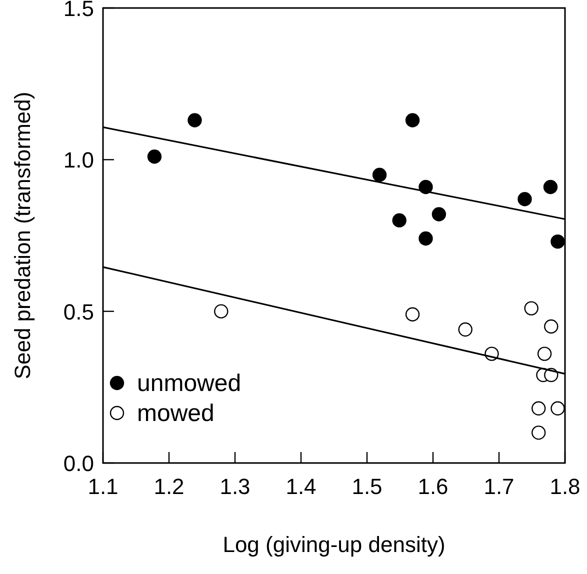 The image size is (587, 574). I want to click on y-tick-label: 0.5, so click(78, 311).